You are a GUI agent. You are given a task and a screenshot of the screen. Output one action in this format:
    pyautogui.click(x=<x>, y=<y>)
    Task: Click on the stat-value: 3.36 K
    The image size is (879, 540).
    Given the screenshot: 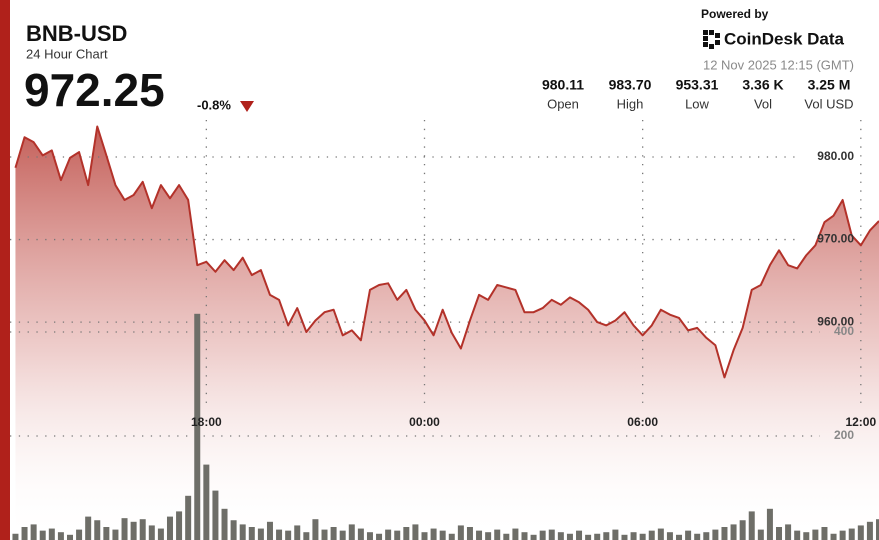 What is the action you would take?
    pyautogui.click(x=762, y=85)
    